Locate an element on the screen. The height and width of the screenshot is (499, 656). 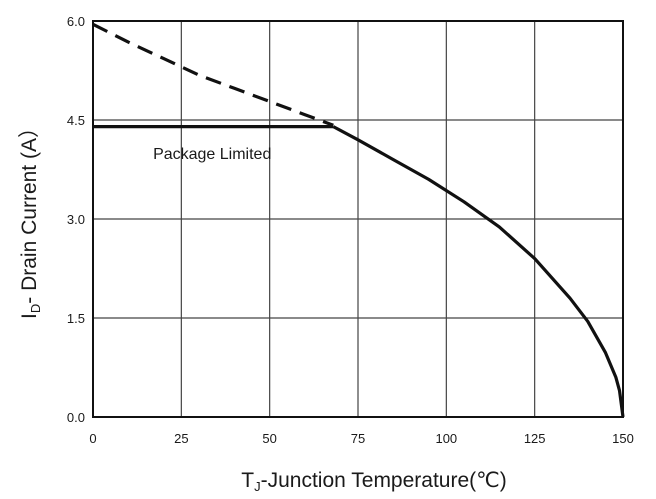
annotation-label: Package Limited is located at coordinates (212, 154).